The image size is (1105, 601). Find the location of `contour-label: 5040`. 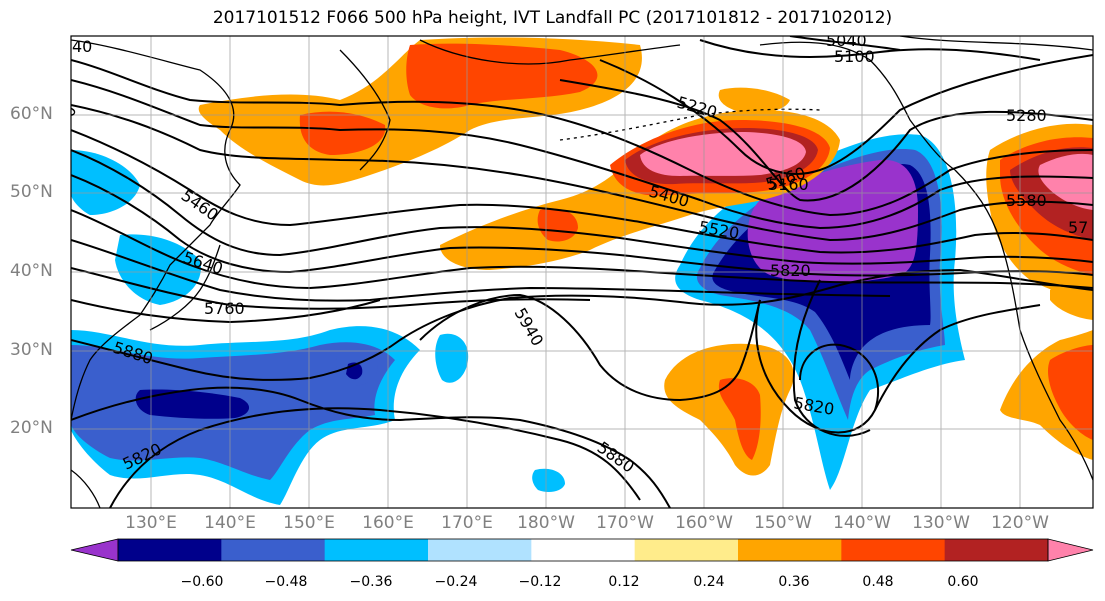

contour-label: 5040 is located at coordinates (846, 40).